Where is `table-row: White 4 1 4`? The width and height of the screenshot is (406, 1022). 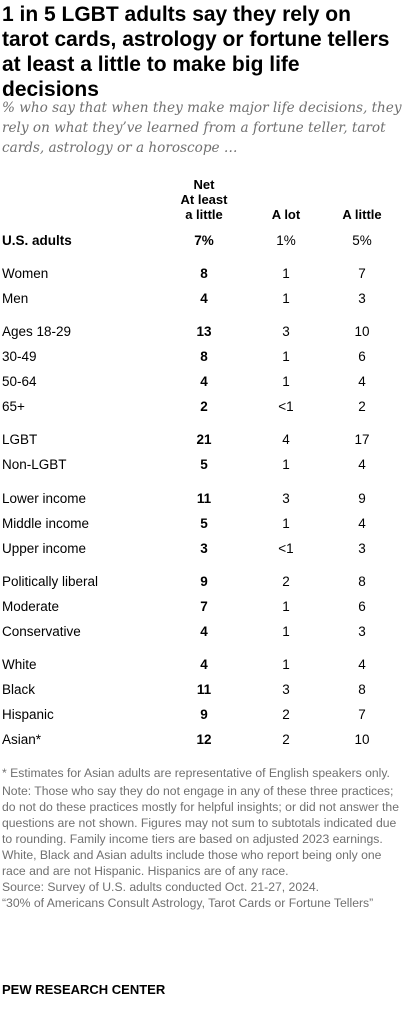
table-row: White 4 1 4 is located at coordinates (203, 665).